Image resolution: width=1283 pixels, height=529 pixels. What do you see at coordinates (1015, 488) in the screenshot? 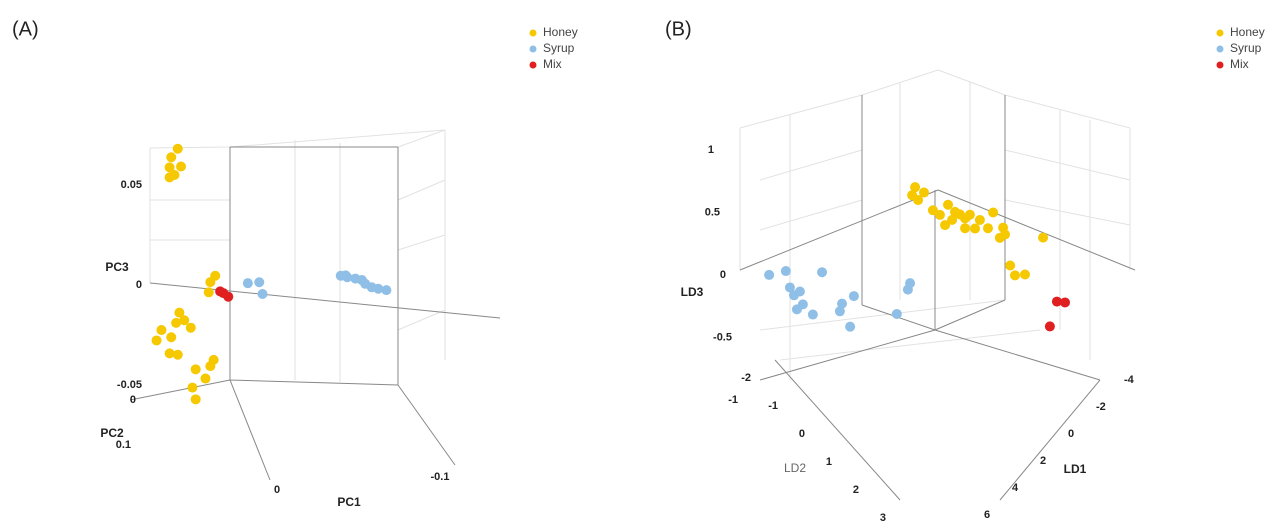
I see `x-tick-label: 4` at bounding box center [1015, 488].